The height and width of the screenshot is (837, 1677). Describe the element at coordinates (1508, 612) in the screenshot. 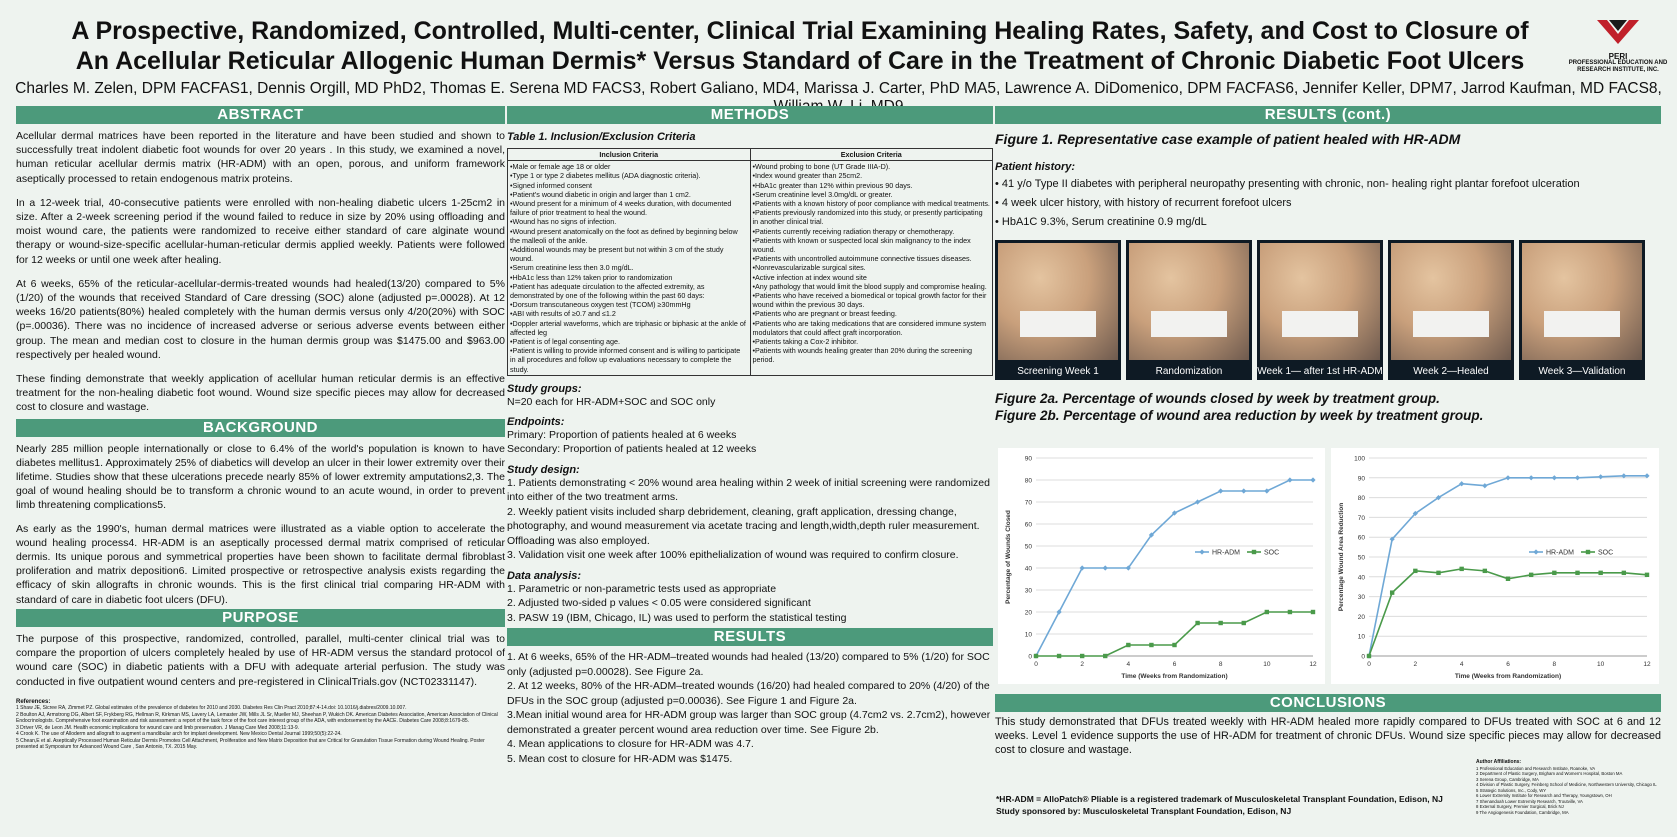

I see `series-line-soc` at that location.